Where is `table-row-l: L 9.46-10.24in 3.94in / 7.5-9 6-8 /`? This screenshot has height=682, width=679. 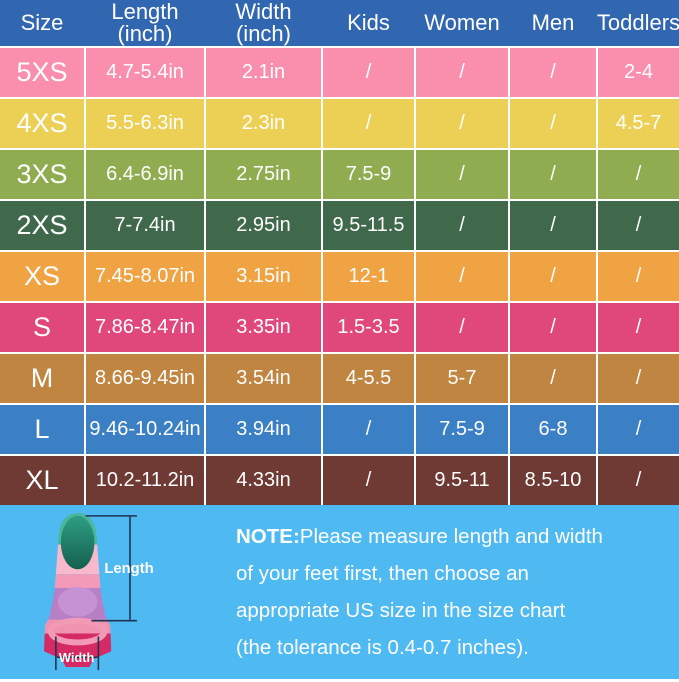
table-row-l: L 9.46-10.24in 3.94in / 7.5-9 6-8 / is located at coordinates (339, 429).